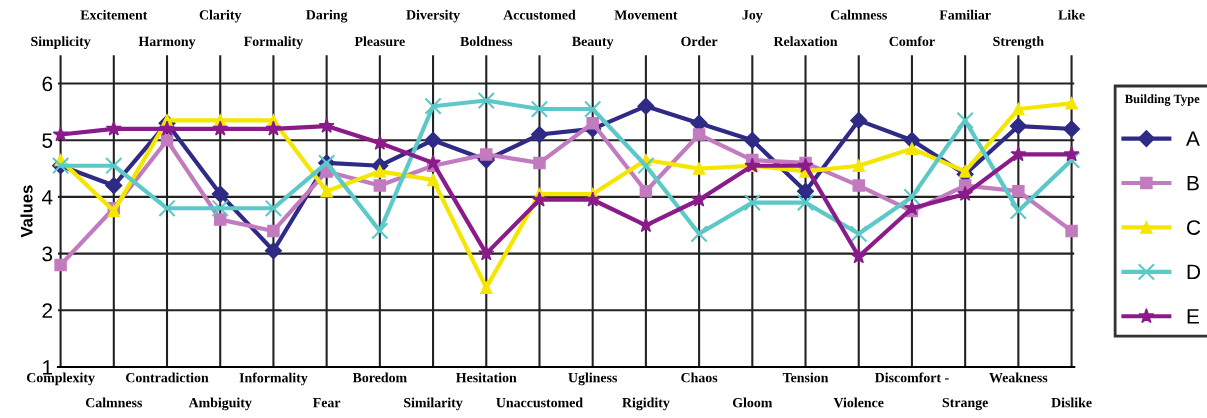  What do you see at coordinates (47, 310) in the screenshot?
I see `y-tick-label: 2` at bounding box center [47, 310].